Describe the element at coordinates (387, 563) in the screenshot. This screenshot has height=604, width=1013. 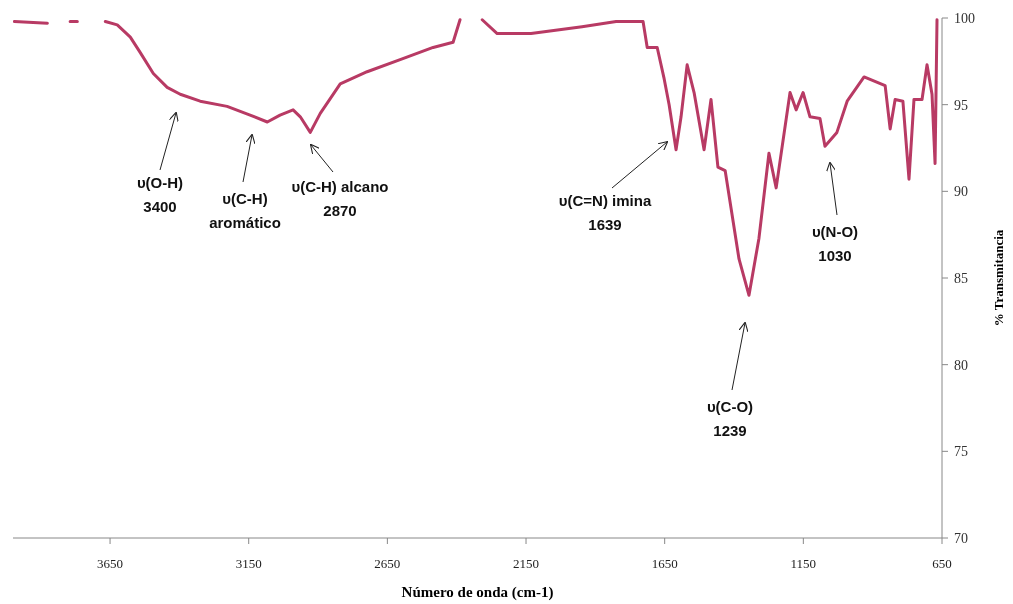
I see `x-tick-label: 2650` at that location.